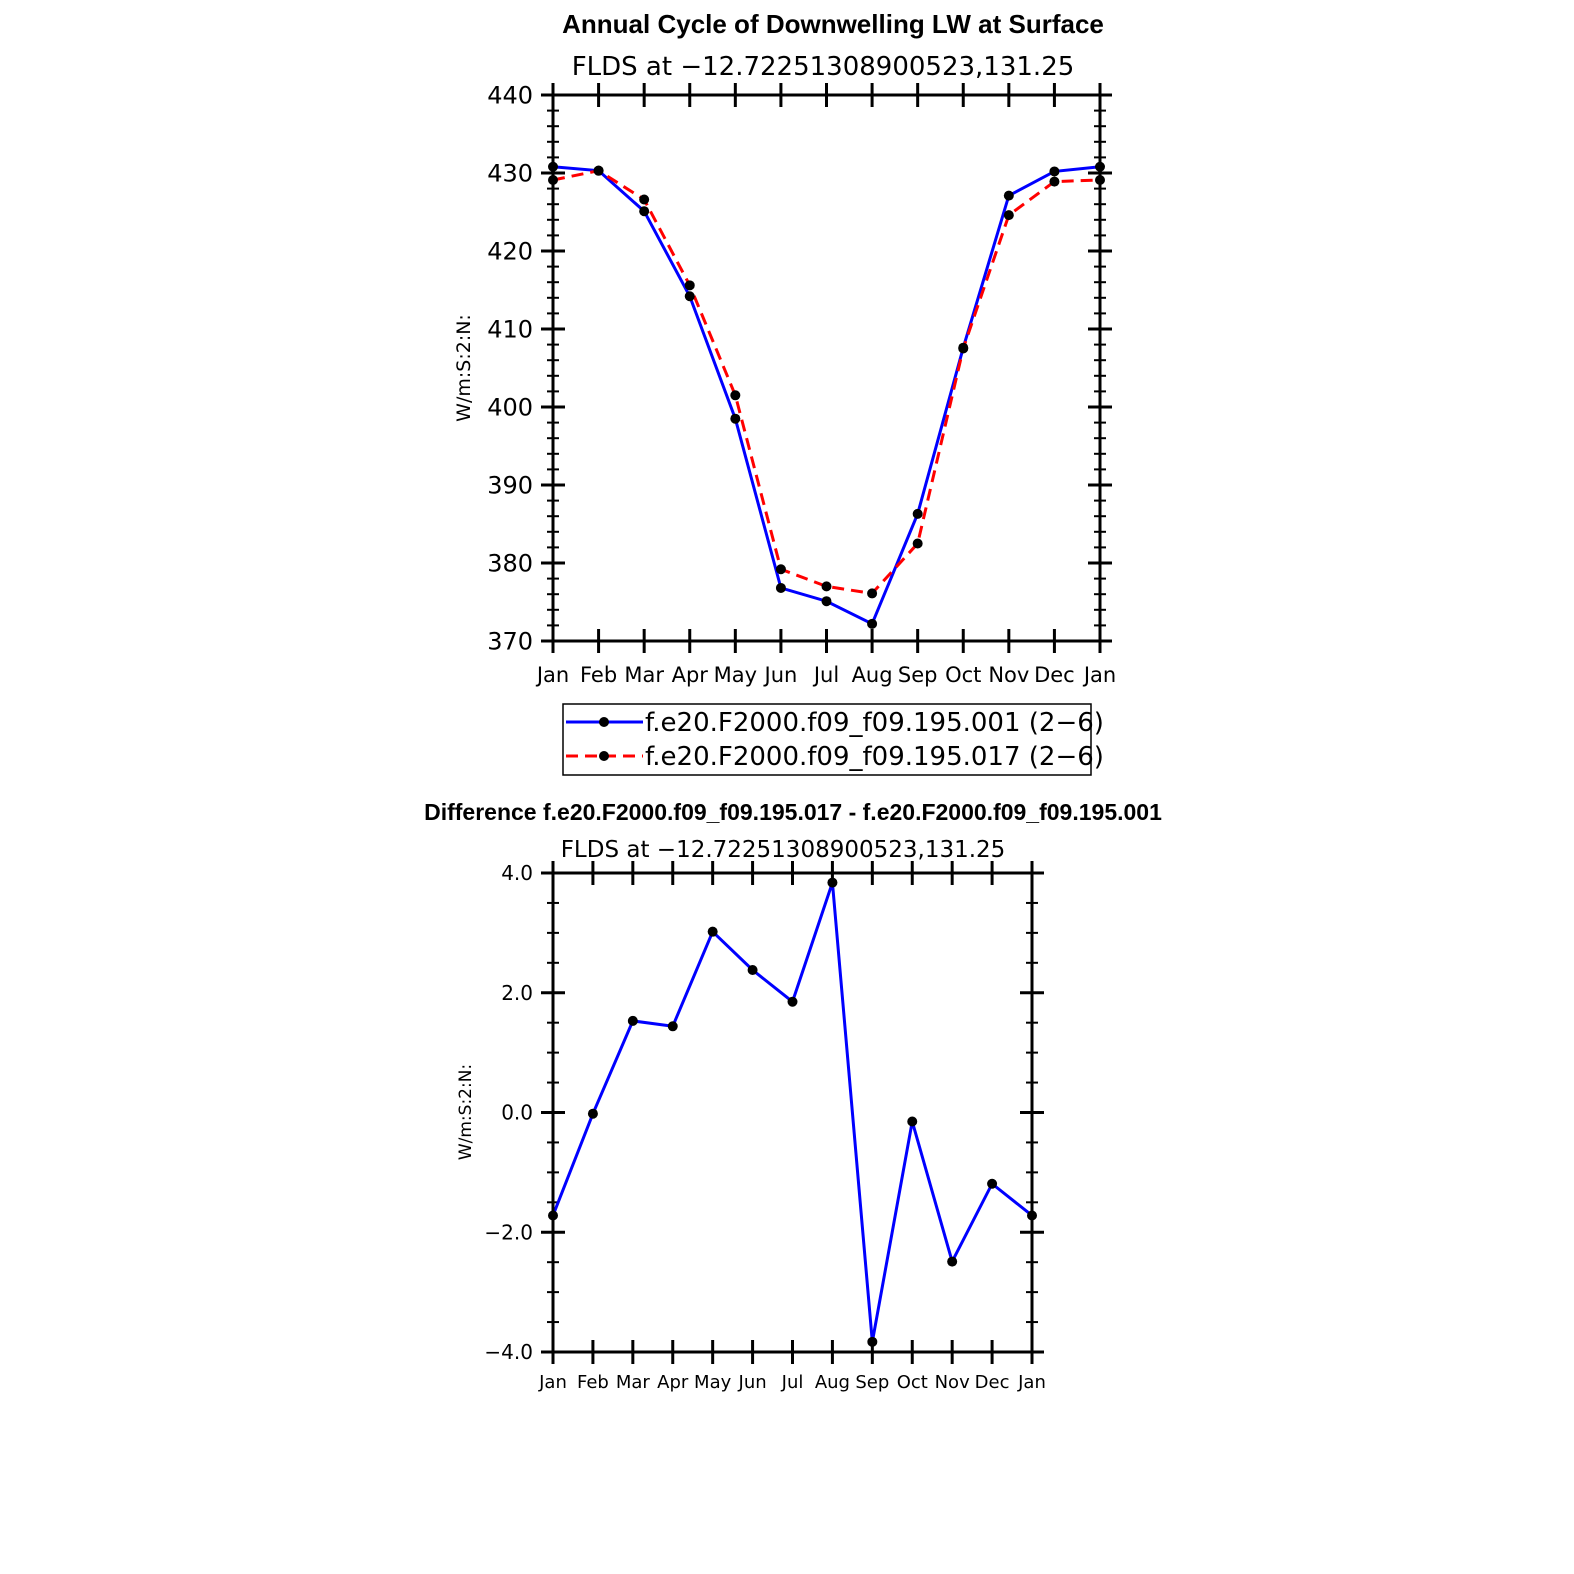 This screenshot has width=1574, height=1574. I want to click on chart2-y-axis-label: W/m:S:2:N:, so click(466, 1112).